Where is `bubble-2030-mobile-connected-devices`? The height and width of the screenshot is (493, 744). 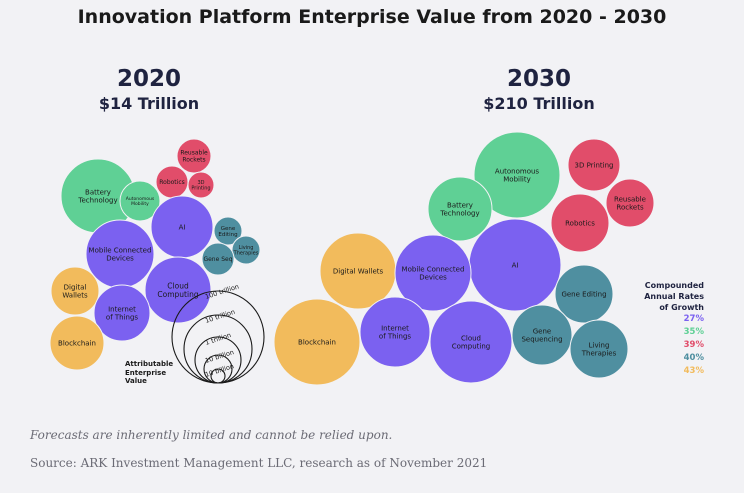 bubble-2030-mobile-connected-devices is located at coordinates (433, 273).